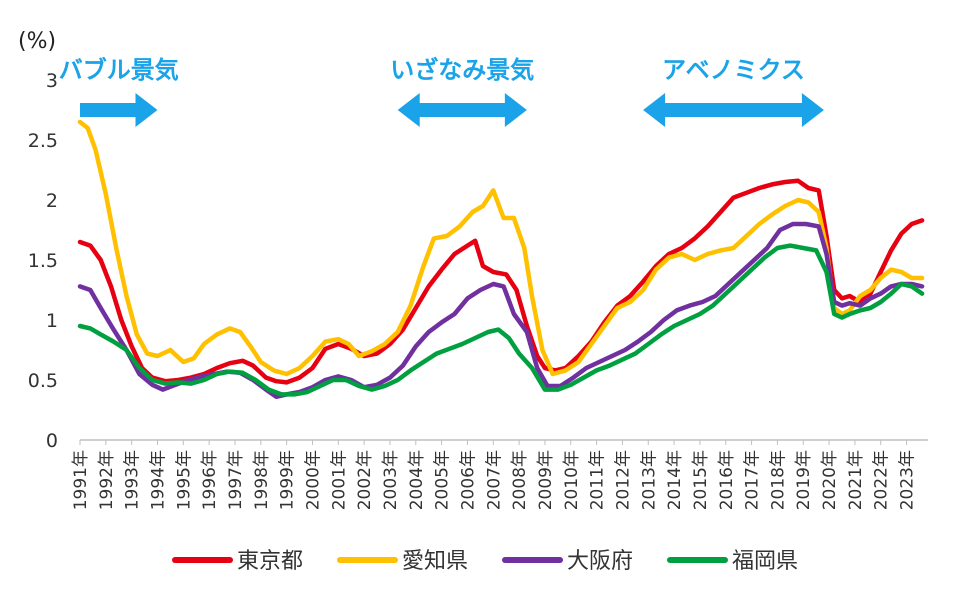 This screenshot has height=606, width=965. What do you see at coordinates (210, 480) in the screenshot?
I see `x-tick-label: 1996年` at bounding box center [210, 480].